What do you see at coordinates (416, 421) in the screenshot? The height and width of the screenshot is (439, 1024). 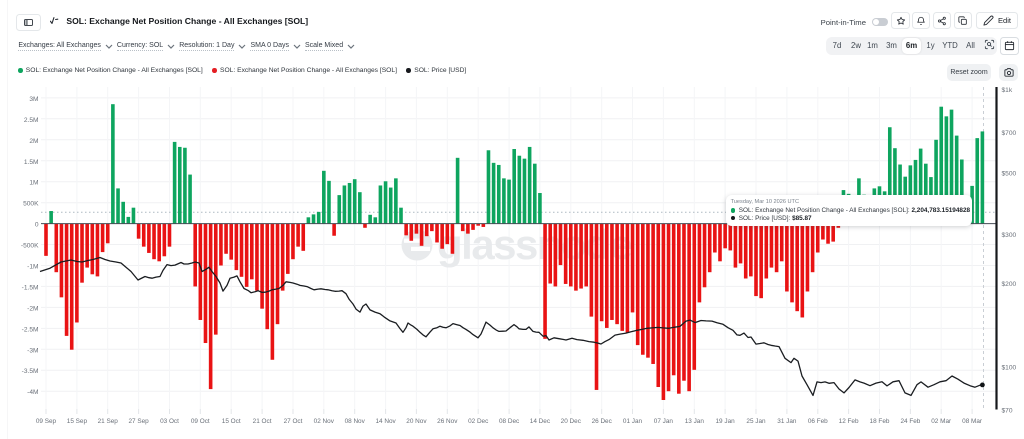 I see `svg-text: 20 Nov` at bounding box center [416, 421].